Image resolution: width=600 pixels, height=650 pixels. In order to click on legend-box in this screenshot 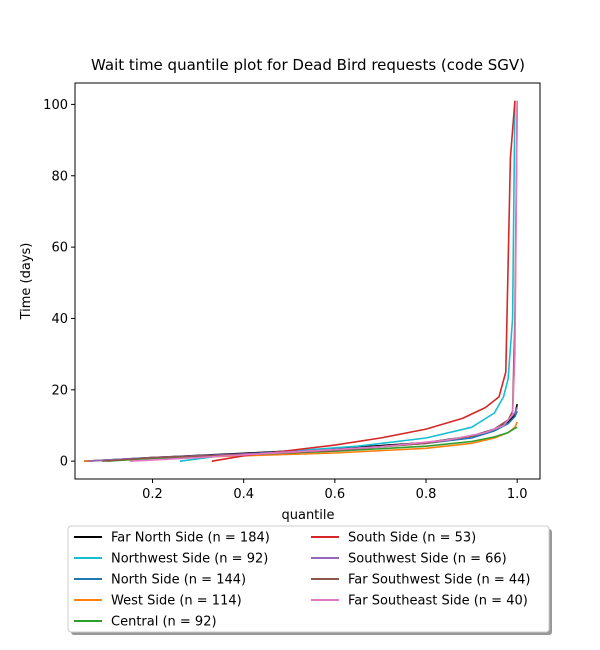, I will do `click(308, 579)`.